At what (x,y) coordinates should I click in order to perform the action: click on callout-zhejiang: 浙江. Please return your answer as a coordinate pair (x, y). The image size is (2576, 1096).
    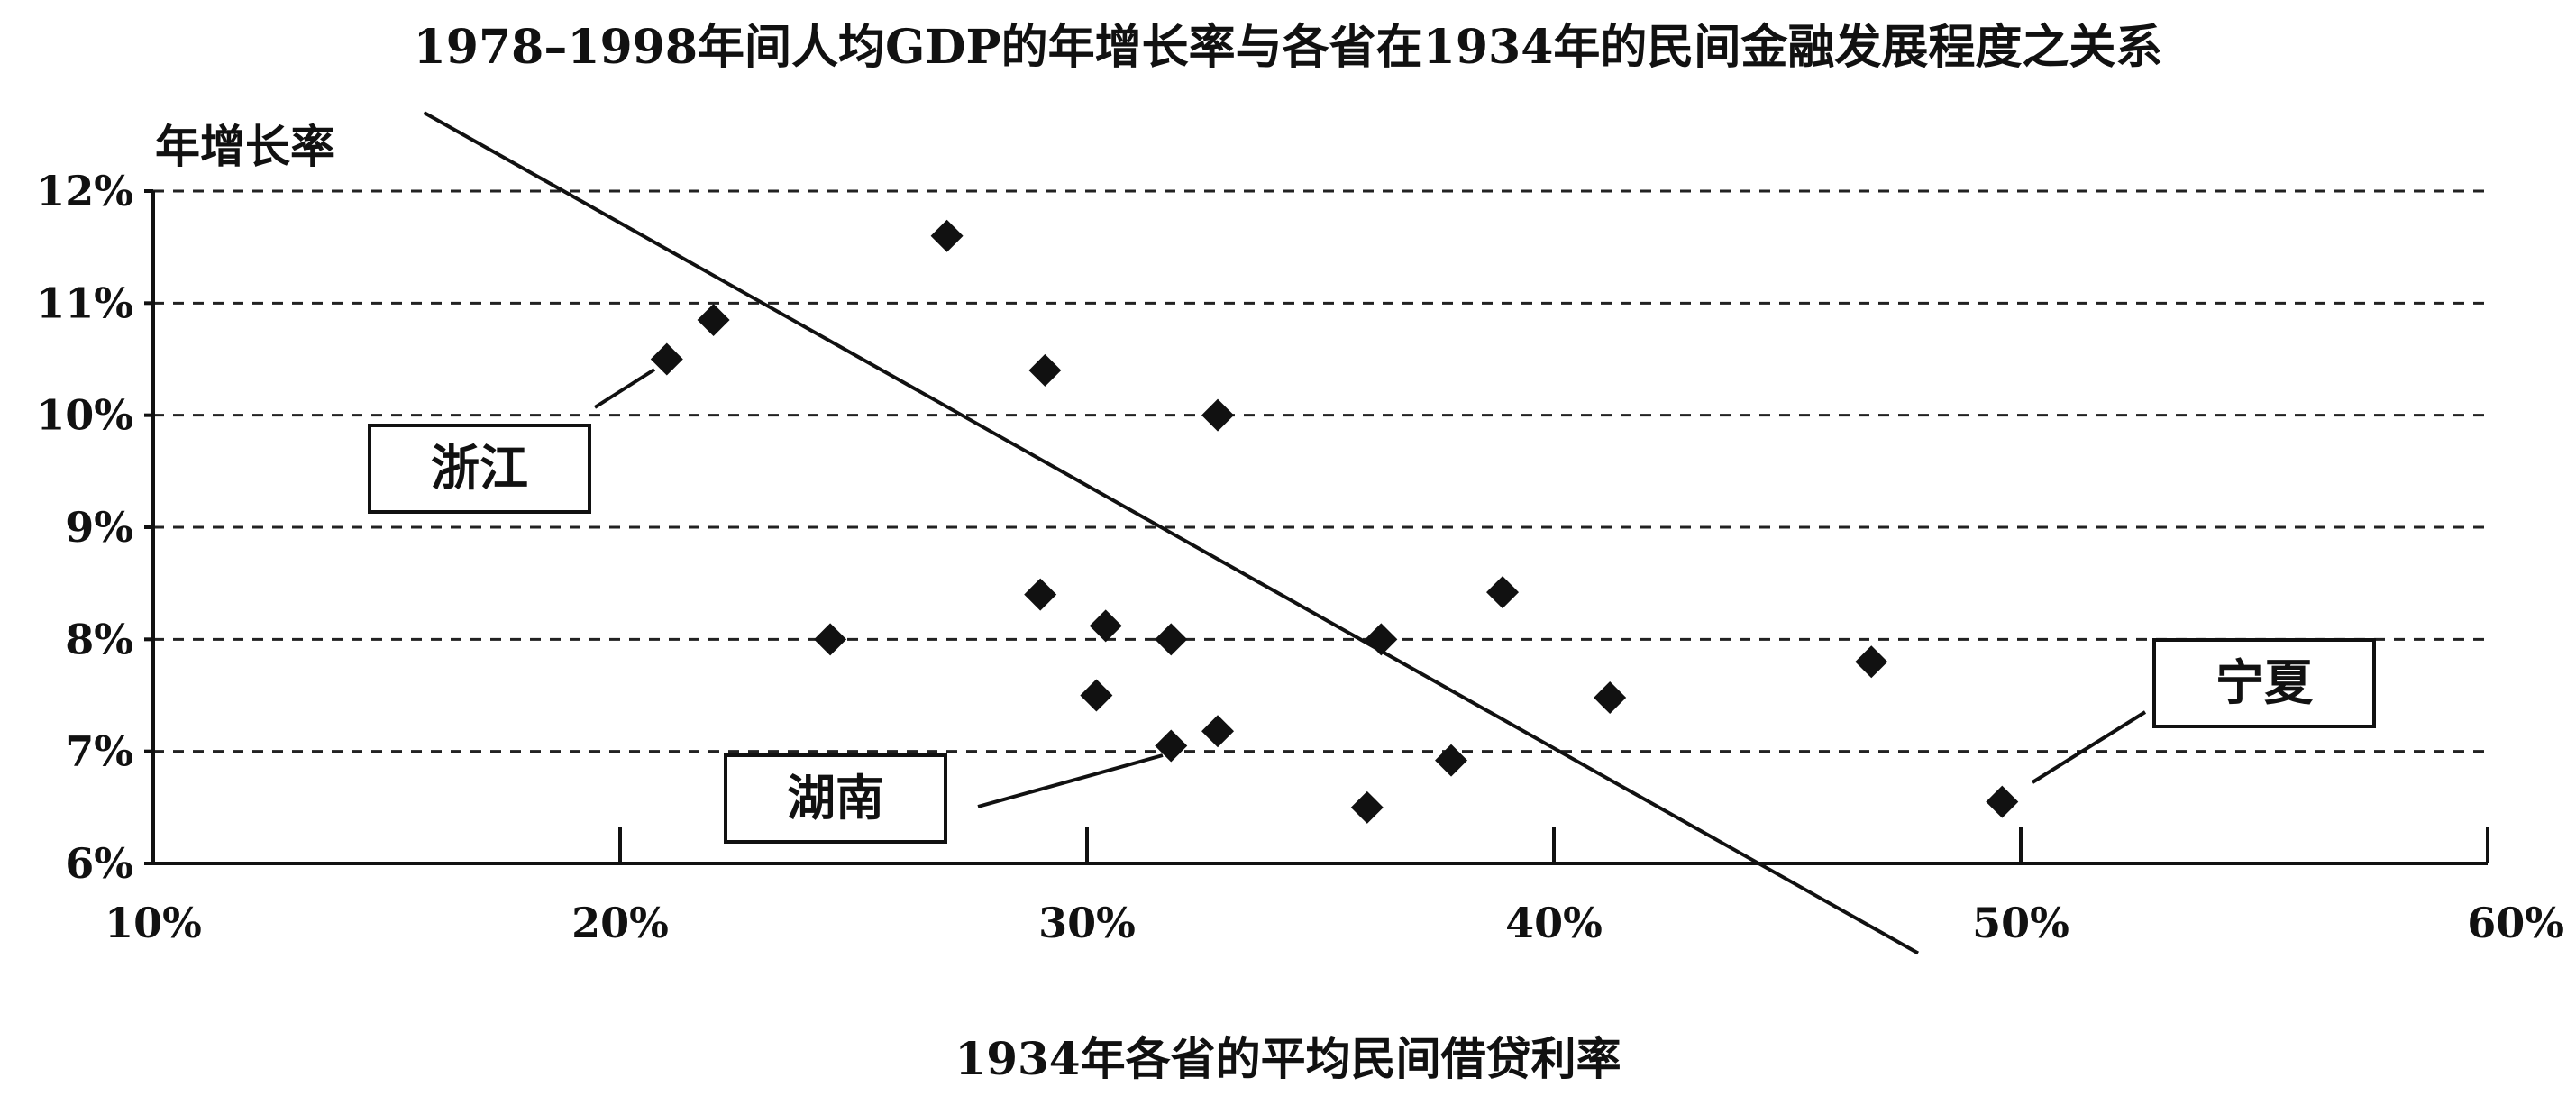
    Looking at the image, I should click on (512, 441).